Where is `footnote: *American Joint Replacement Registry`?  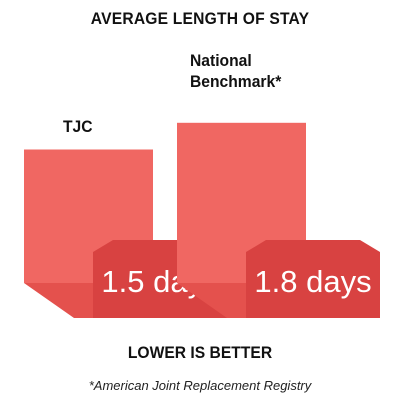
footnote: *American Joint Replacement Registry is located at coordinates (200, 385).